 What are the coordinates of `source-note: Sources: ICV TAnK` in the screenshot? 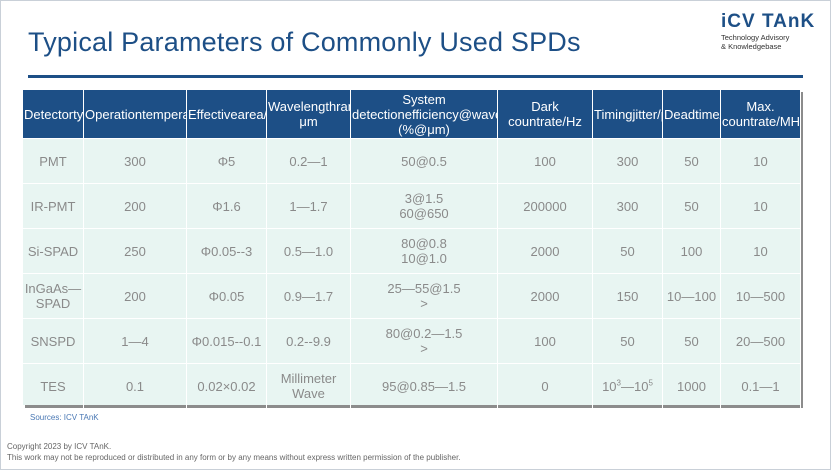 It's located at (64, 417).